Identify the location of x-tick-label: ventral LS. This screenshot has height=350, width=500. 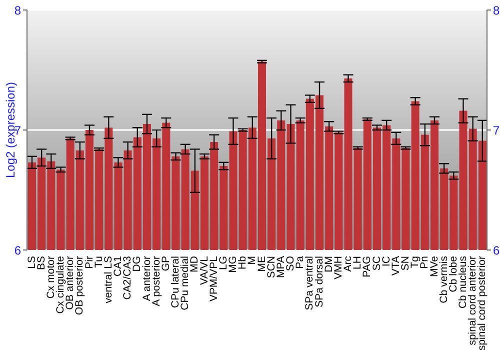
(108, 280).